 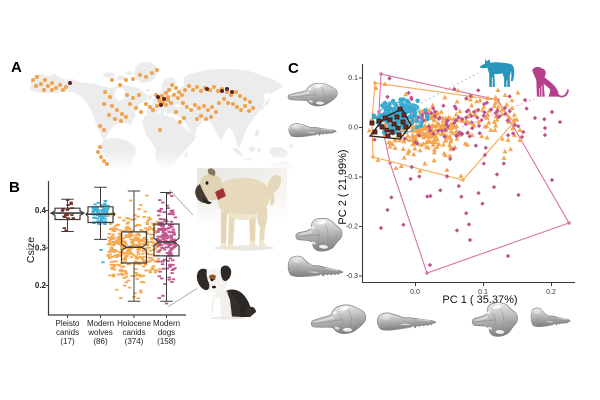 What do you see at coordinates (41, 248) in the screenshot?
I see `svg-text: 0.3` at bounding box center [41, 248].